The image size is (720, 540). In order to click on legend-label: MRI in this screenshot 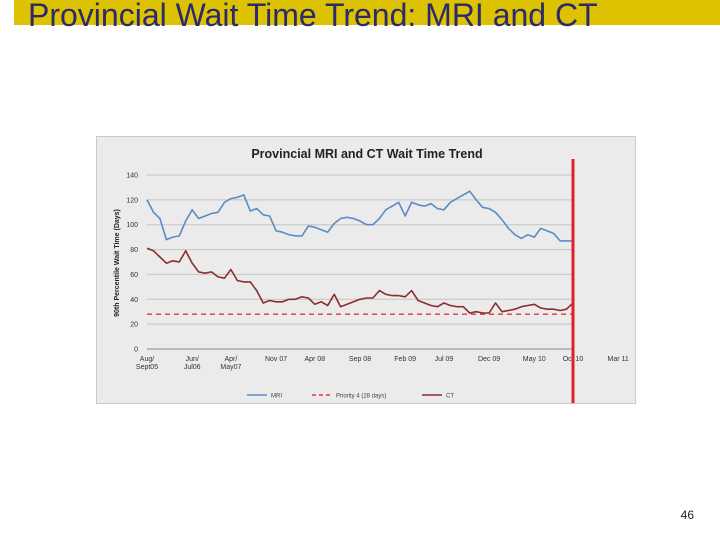, I will do `click(276, 397)`.